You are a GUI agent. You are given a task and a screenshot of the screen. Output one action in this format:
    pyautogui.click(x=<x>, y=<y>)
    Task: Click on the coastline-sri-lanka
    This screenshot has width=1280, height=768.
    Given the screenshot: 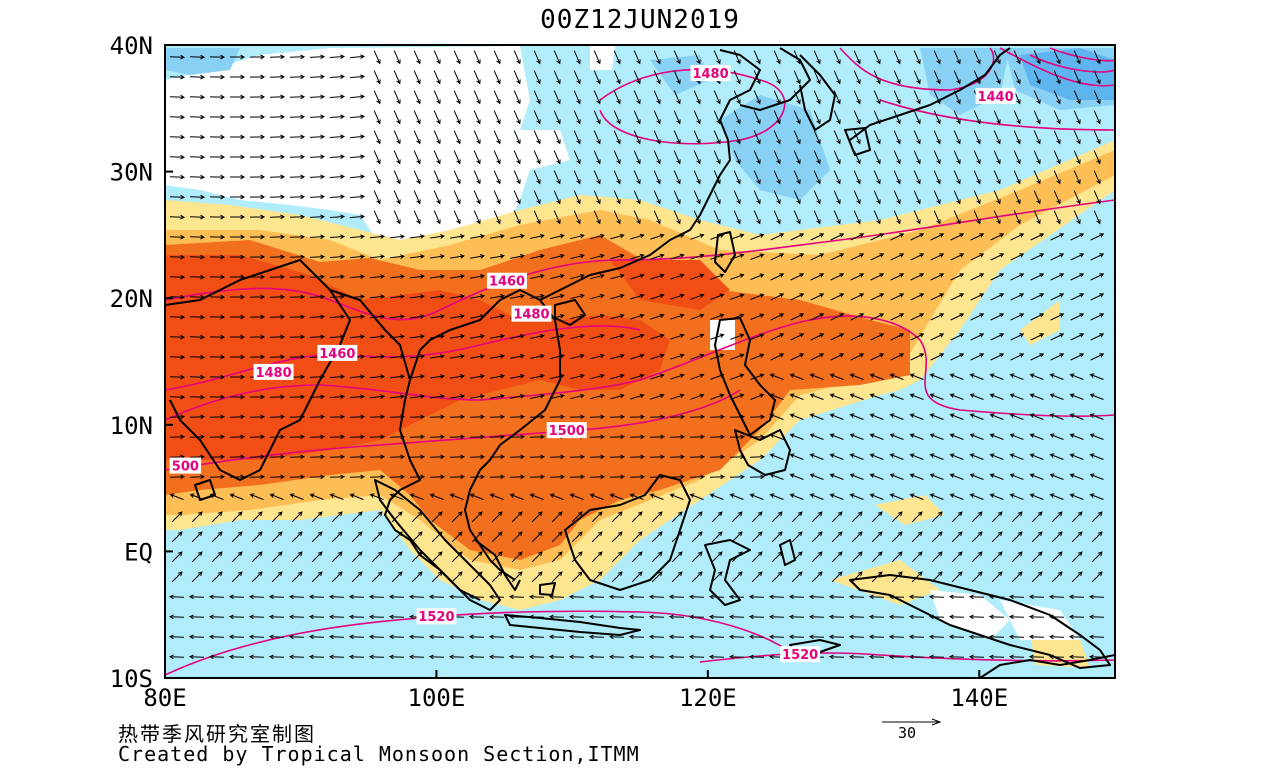 What is the action you would take?
    pyautogui.click(x=205, y=490)
    